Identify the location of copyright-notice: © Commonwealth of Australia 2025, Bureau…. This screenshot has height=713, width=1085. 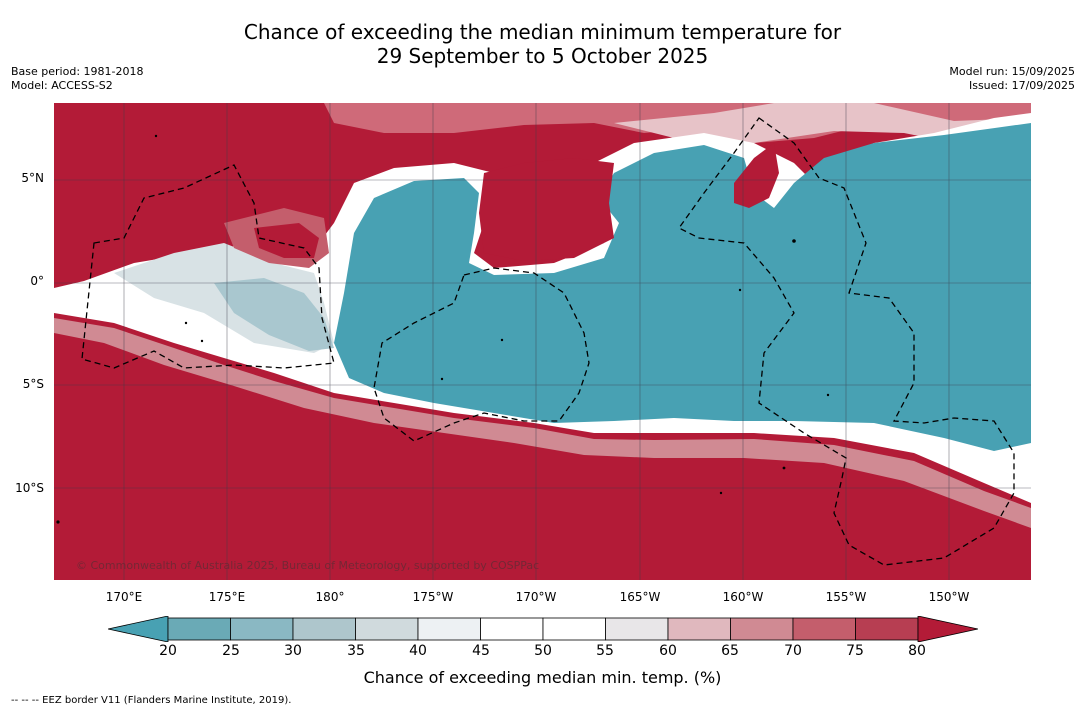
(308, 565).